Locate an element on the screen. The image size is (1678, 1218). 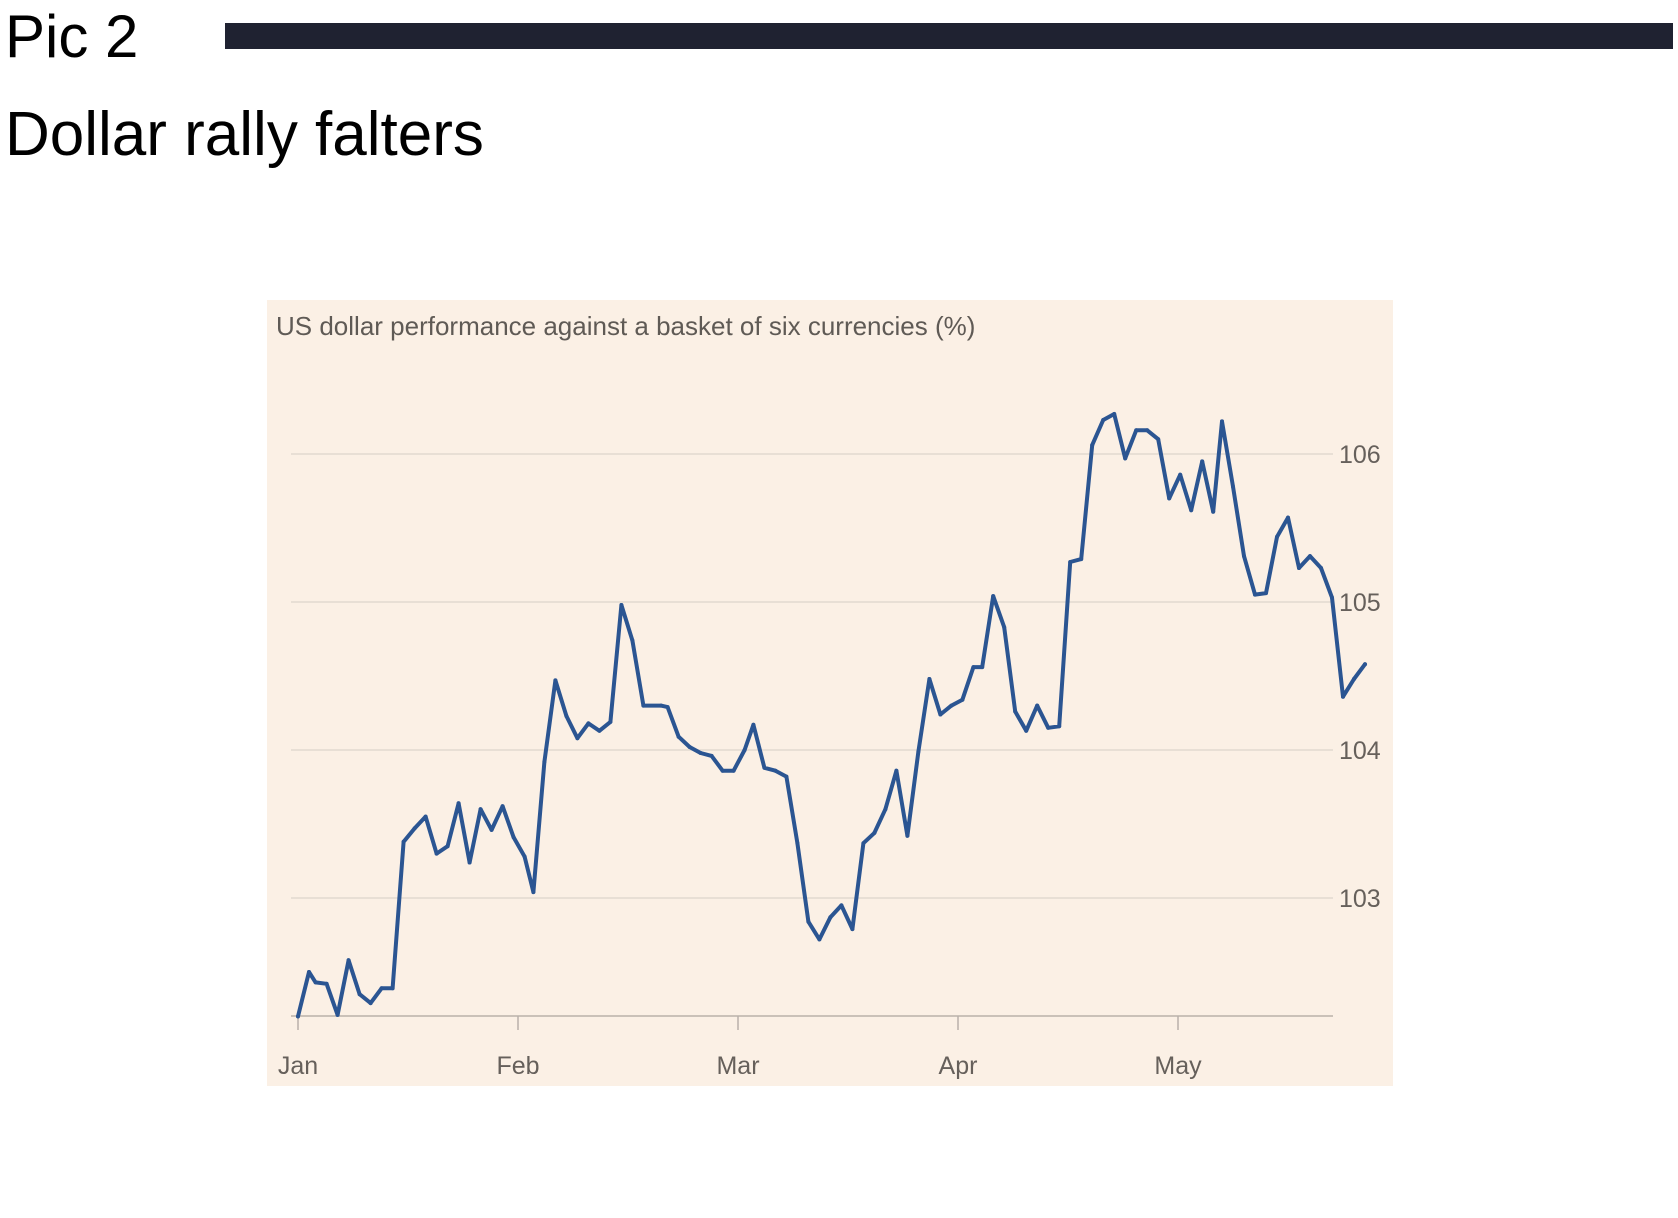
y-tick-label-104: 104 is located at coordinates (1360, 751).